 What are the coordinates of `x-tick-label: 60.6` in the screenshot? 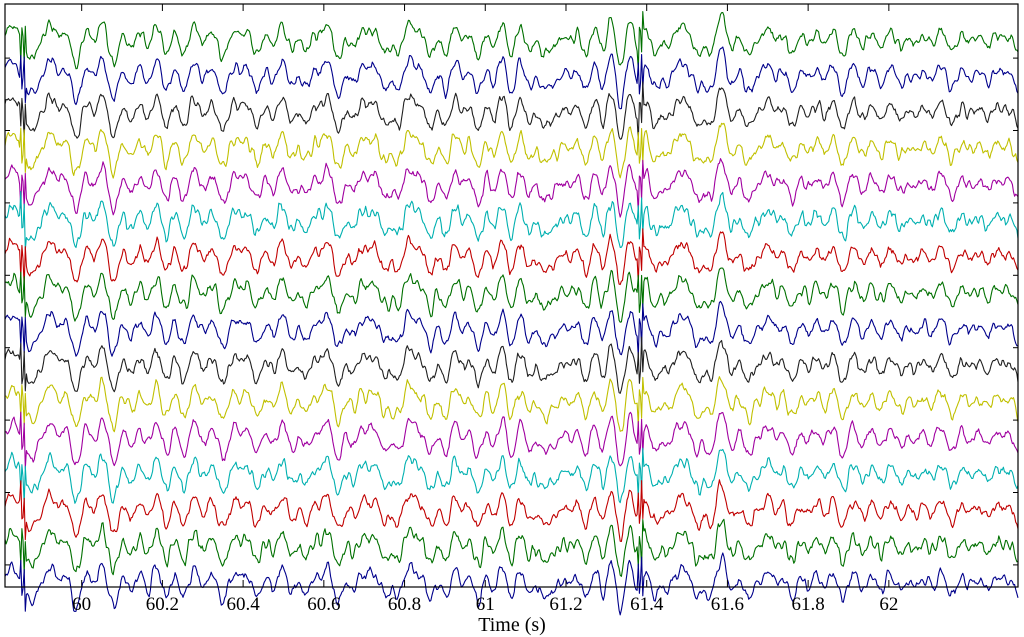 It's located at (323, 604).